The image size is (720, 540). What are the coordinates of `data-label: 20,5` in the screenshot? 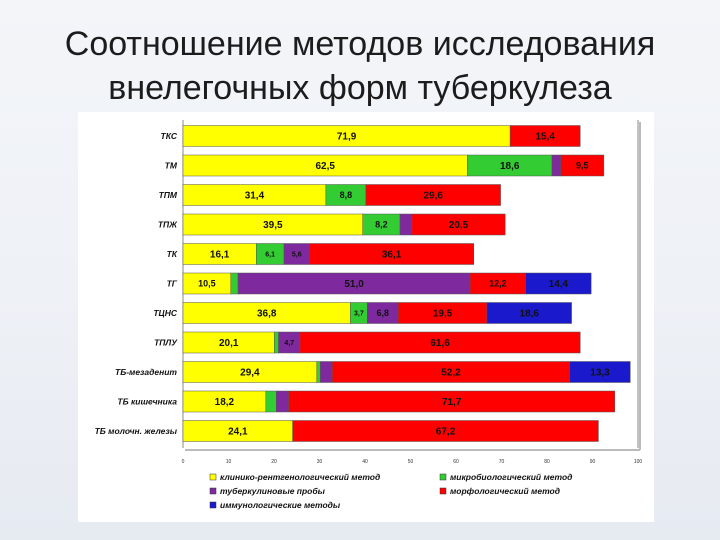 It's located at (459, 225).